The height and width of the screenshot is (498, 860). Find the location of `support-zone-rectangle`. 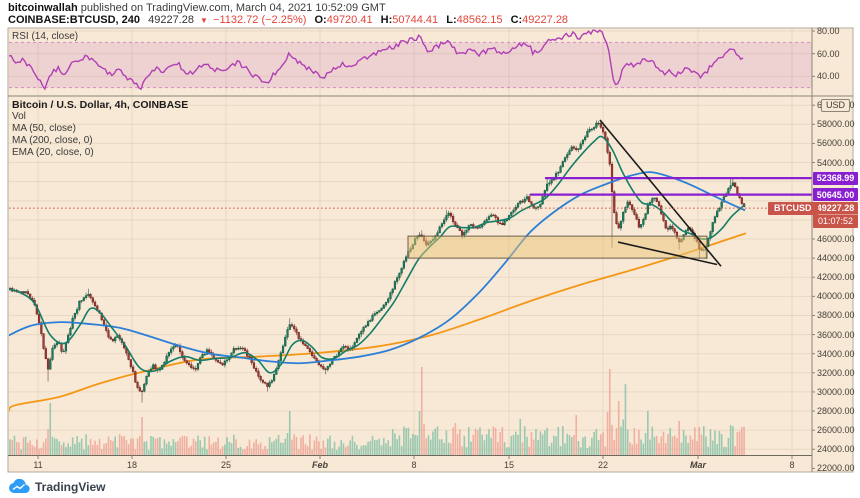

support-zone-rectangle is located at coordinates (557, 247).